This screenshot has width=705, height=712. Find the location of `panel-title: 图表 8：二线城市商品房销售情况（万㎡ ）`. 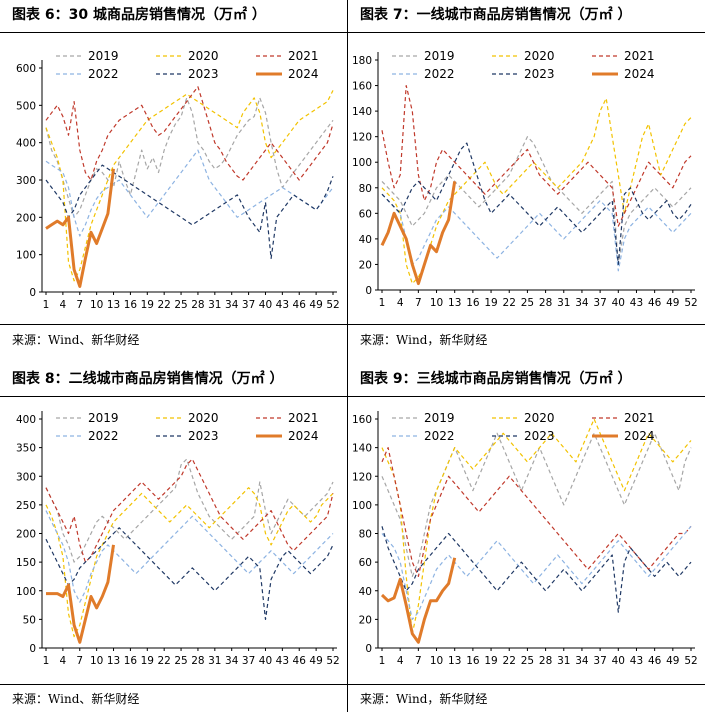

panel-title: 图表 8：二线城市商品房销售情况（万㎡ ） is located at coordinates (148, 379).